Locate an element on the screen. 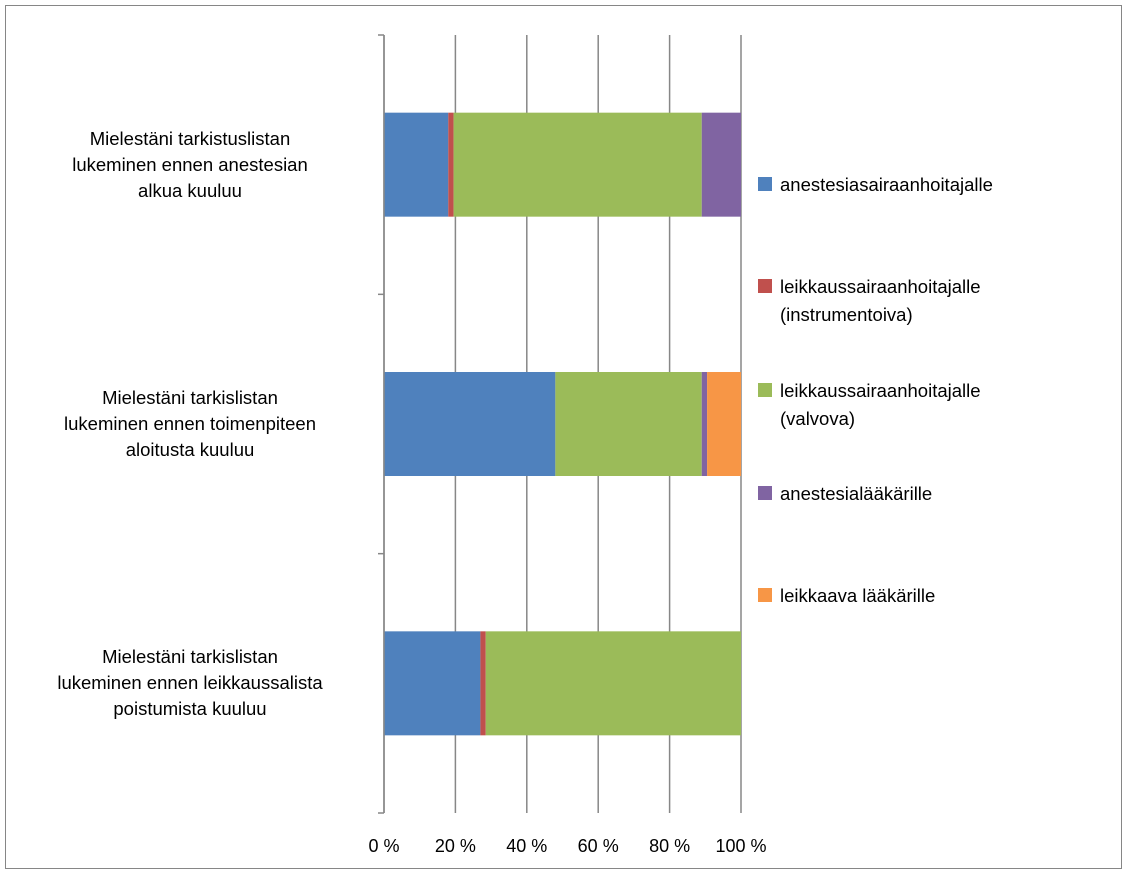 The height and width of the screenshot is (875, 1129). x-tick-label-3: 60 % is located at coordinates (598, 846).